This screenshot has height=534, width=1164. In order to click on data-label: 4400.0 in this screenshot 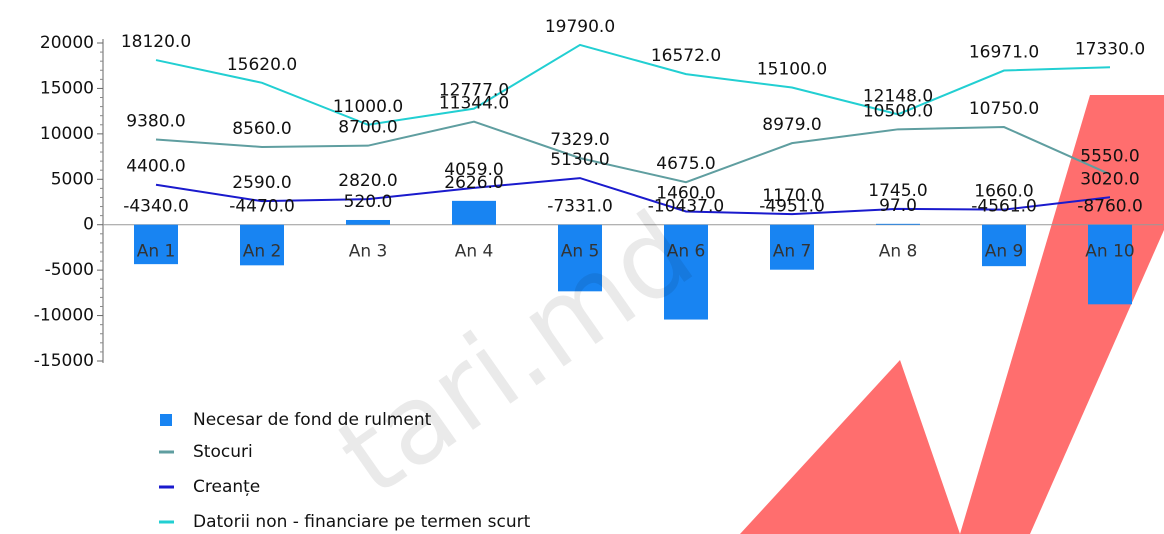, I will do `click(155, 167)`.